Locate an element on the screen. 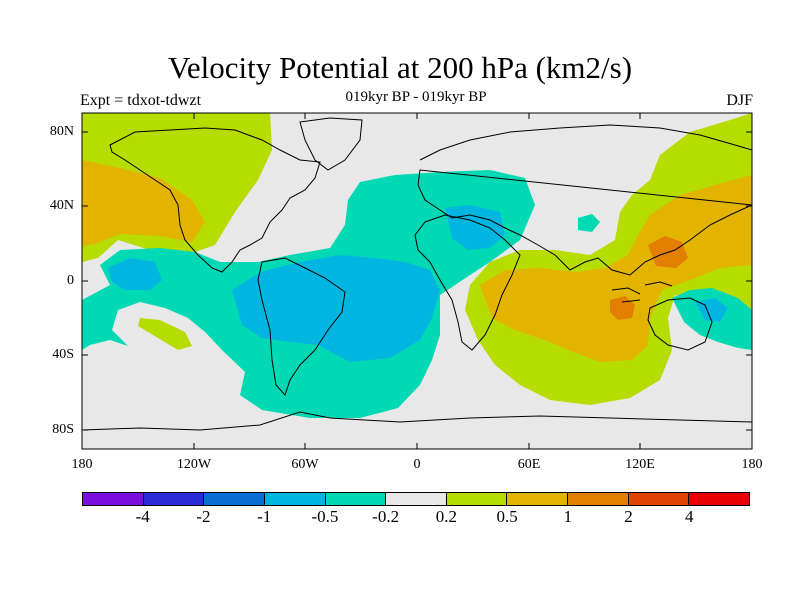 The image size is (800, 600). coast-australia is located at coordinates (680, 324).